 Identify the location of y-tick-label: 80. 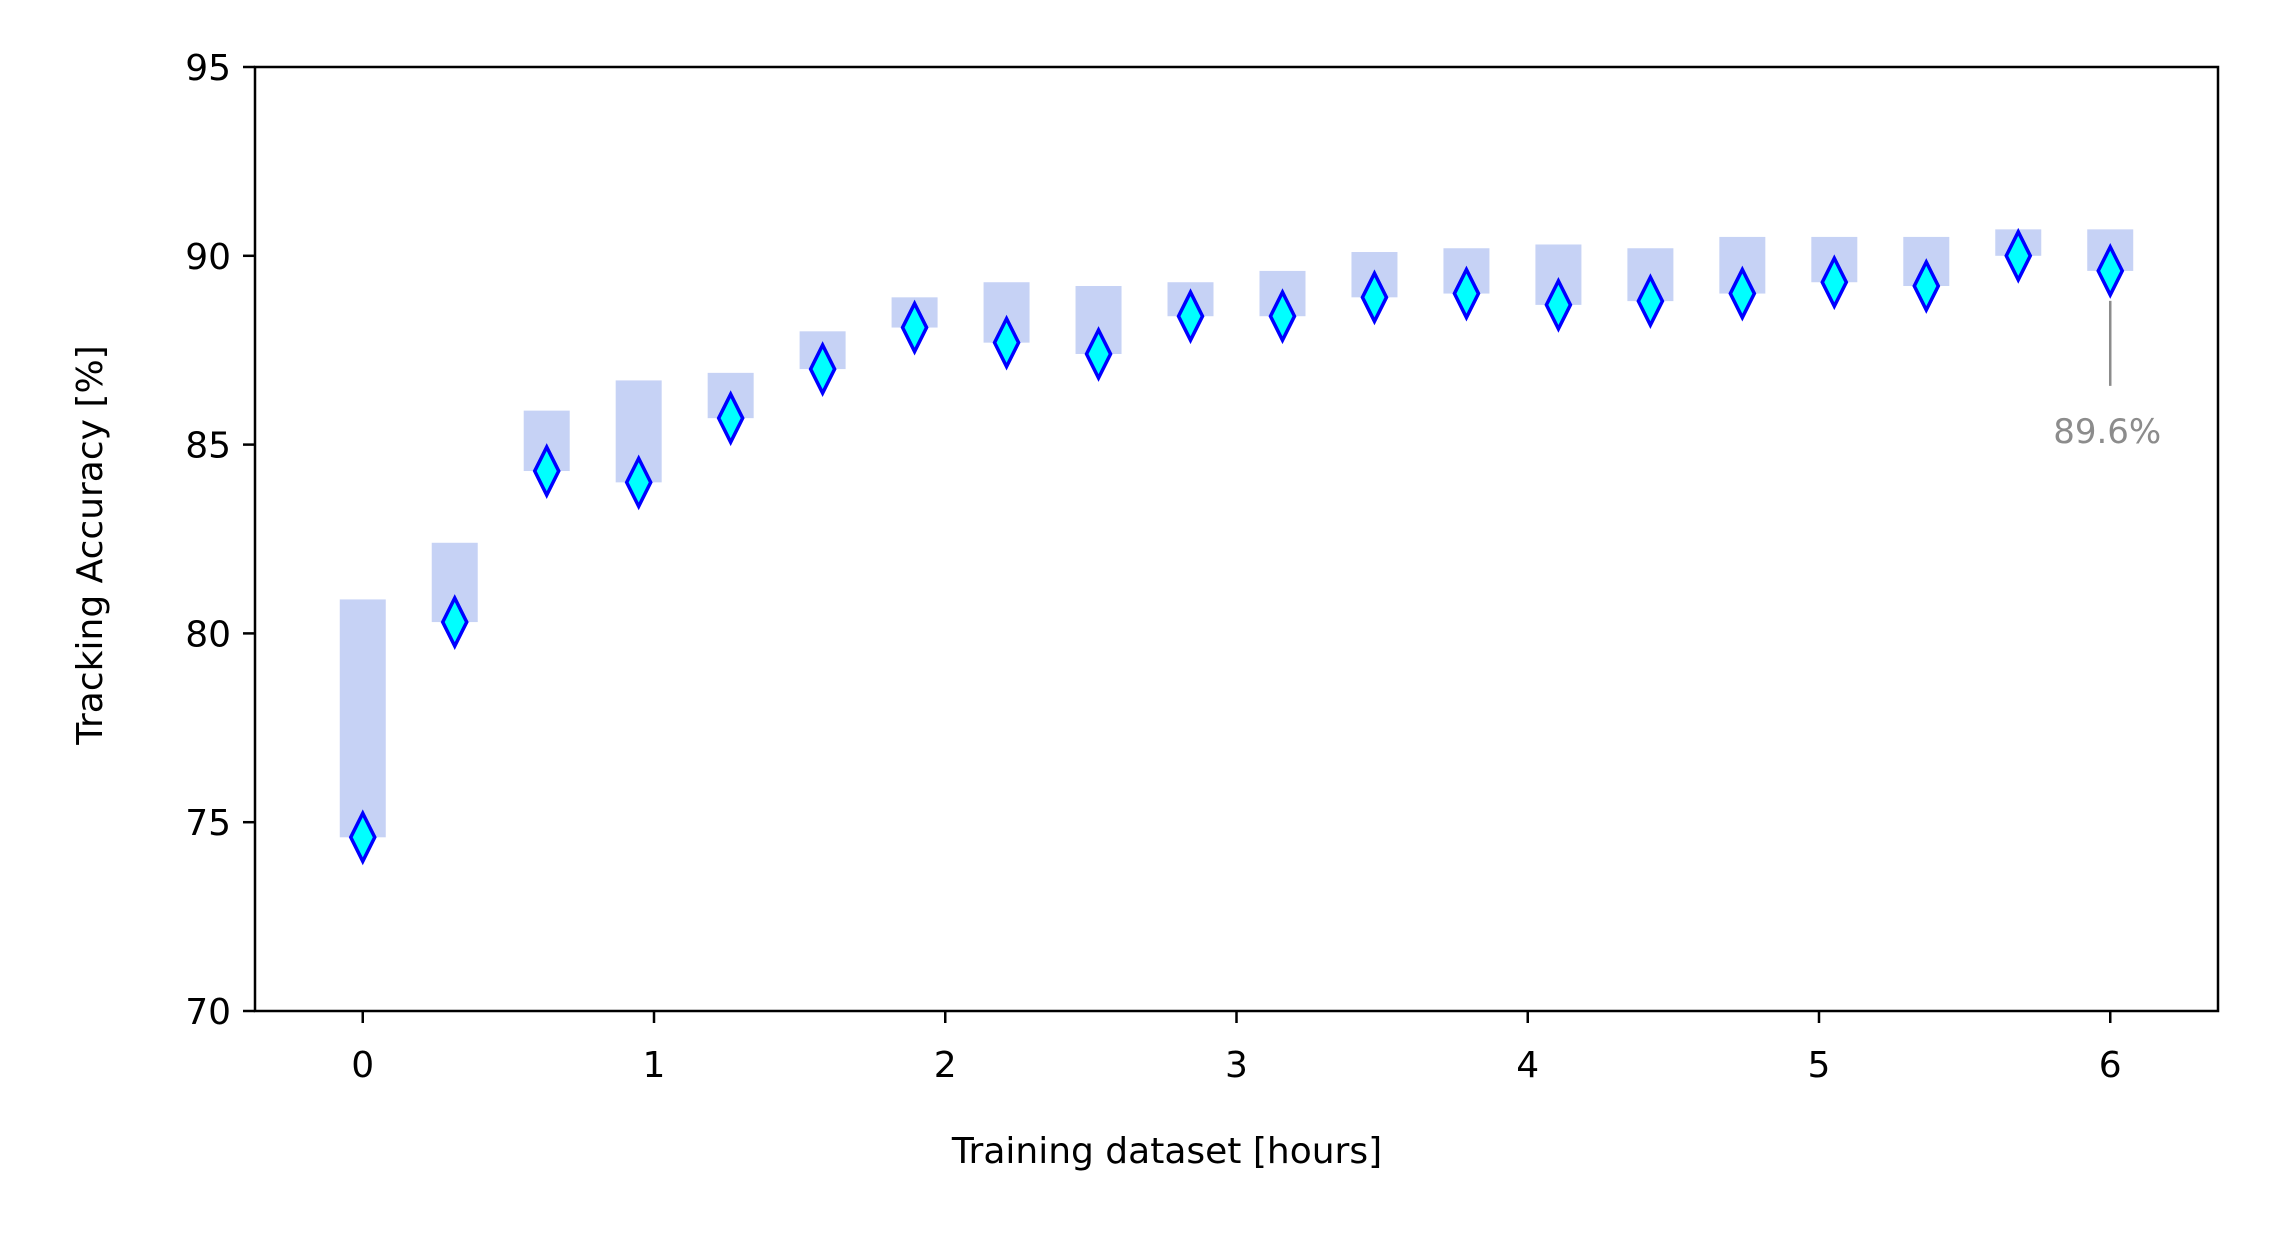
(208, 634).